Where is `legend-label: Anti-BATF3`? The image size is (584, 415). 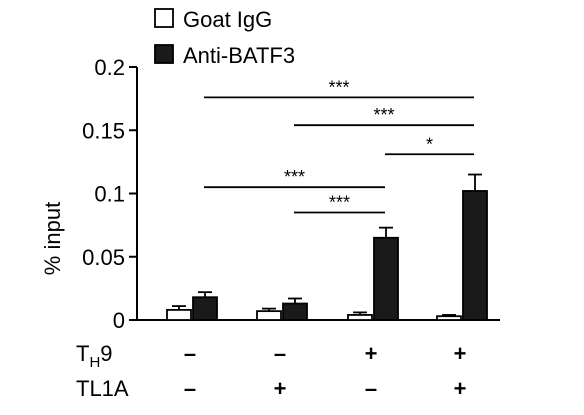 legend-label: Anti-BATF3 is located at coordinates (239, 55).